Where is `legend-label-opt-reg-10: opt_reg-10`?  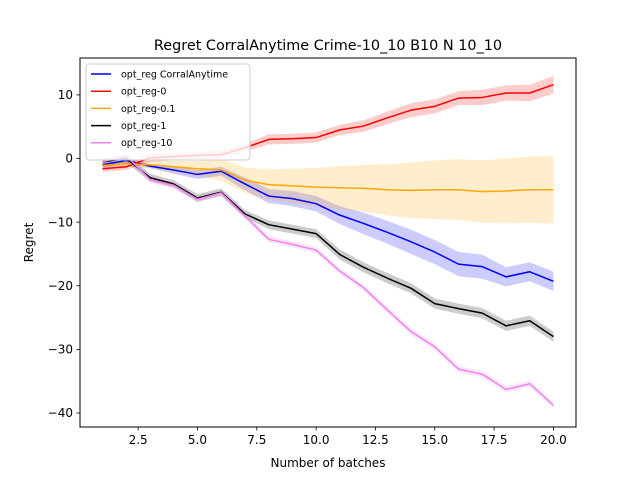 legend-label-opt-reg-10: opt_reg-10 is located at coordinates (146, 143).